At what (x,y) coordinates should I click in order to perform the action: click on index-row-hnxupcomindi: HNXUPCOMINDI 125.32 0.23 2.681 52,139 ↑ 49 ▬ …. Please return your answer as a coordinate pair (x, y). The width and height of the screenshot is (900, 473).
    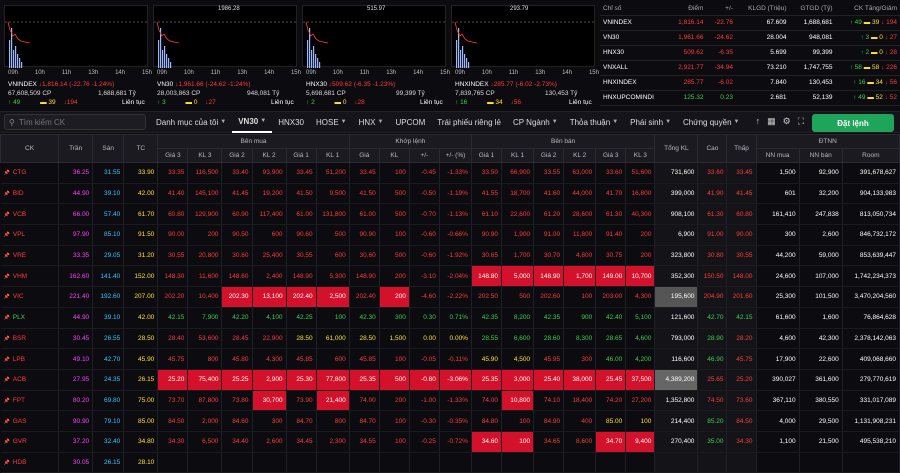
    Looking at the image, I should click on (750, 98).